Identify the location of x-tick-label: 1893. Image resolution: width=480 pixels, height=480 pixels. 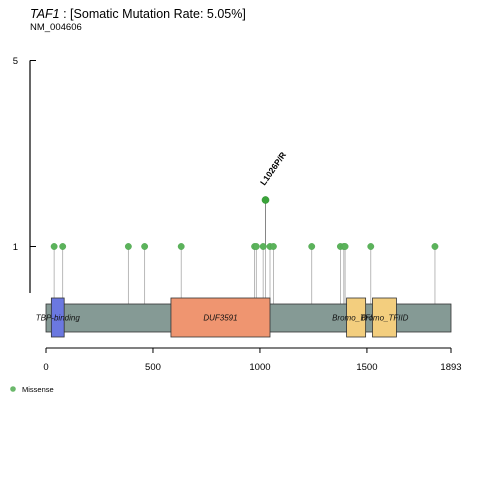
(450, 367).